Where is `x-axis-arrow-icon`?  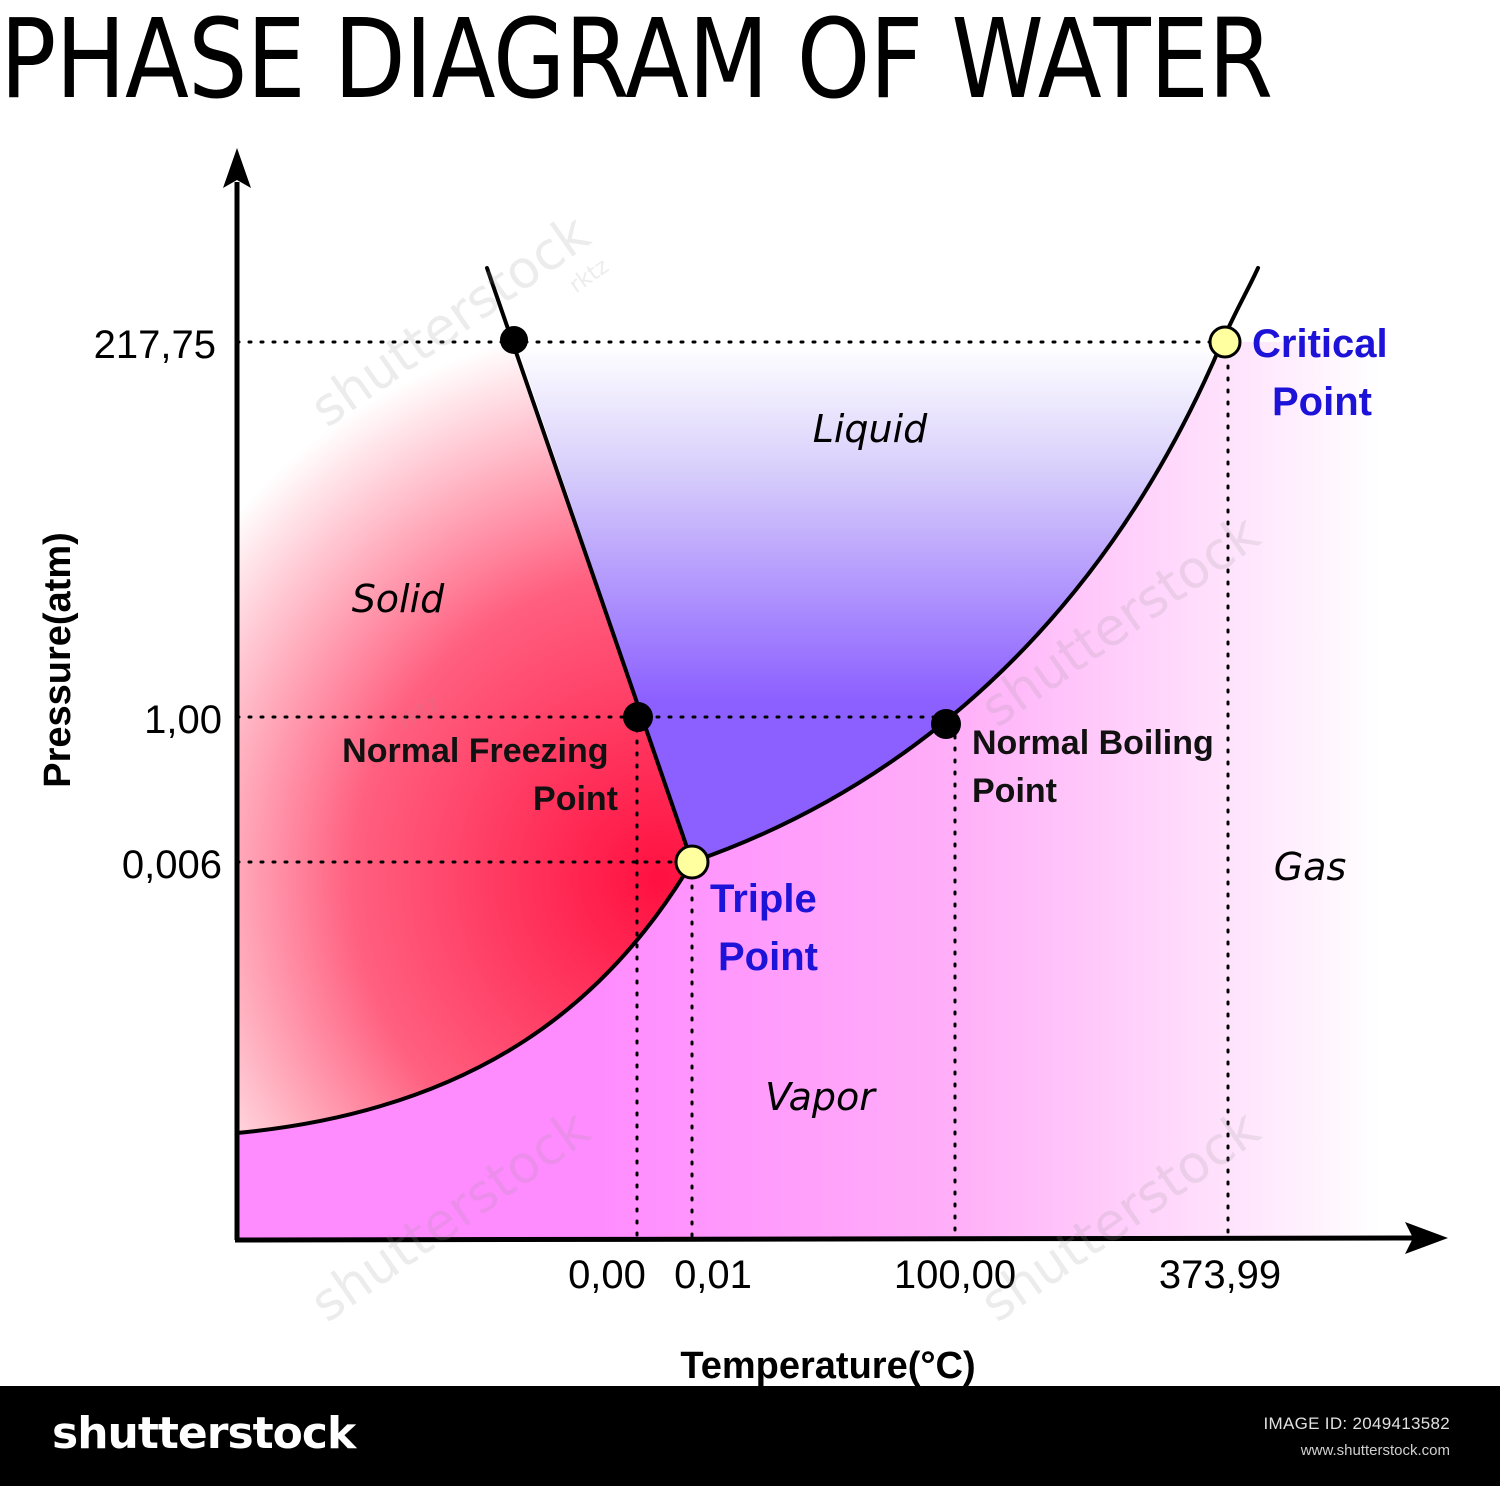 x-axis-arrow-icon is located at coordinates (1426, 1238).